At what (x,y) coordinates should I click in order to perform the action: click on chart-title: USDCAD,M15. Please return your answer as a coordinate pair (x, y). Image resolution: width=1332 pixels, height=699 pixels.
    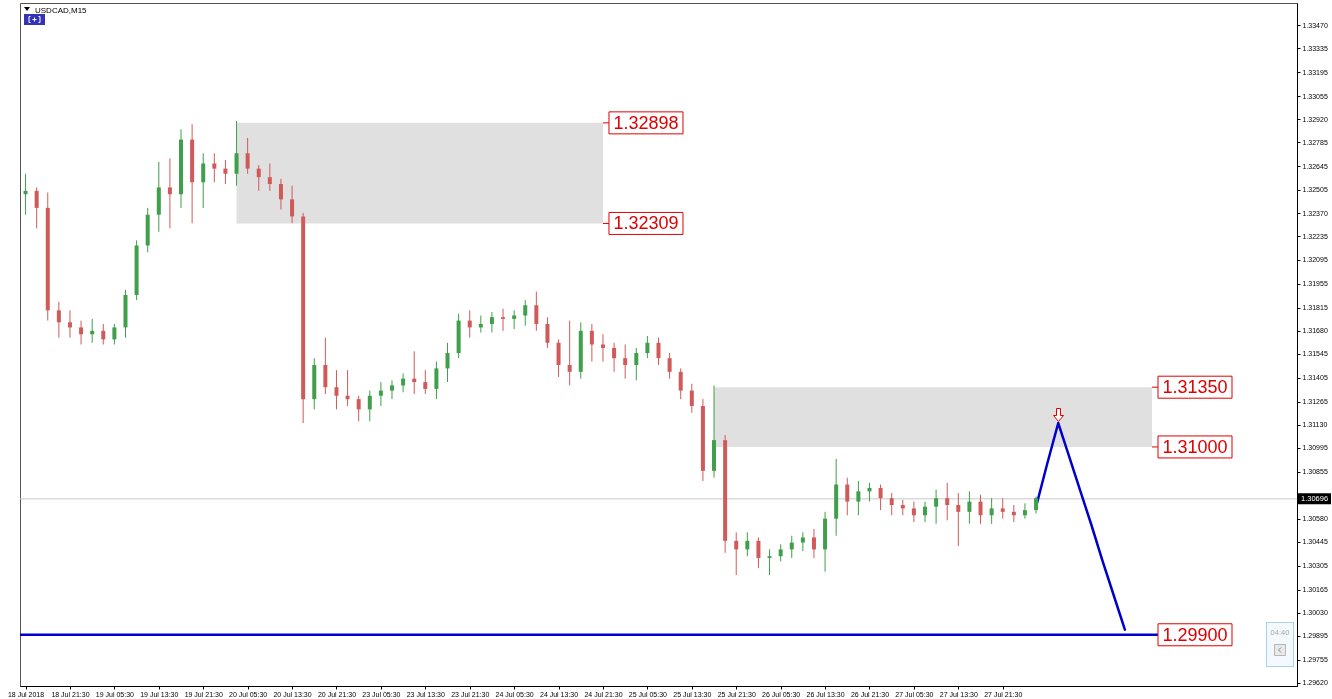
    Looking at the image, I should click on (61, 10).